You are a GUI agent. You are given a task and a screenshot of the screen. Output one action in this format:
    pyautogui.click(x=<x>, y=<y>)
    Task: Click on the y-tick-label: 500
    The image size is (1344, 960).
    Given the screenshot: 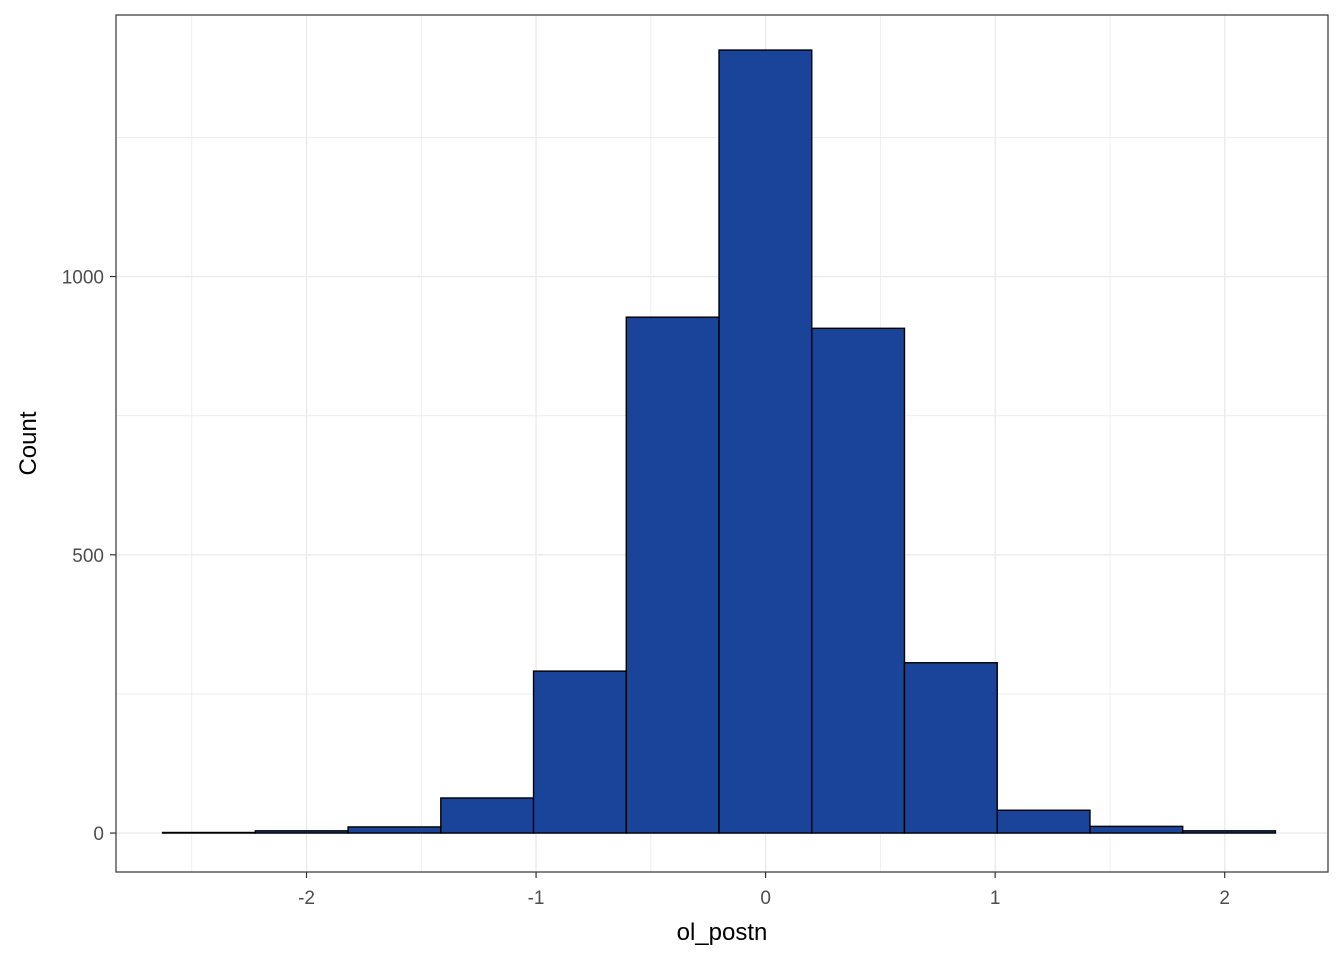 What is the action you would take?
    pyautogui.click(x=88, y=556)
    